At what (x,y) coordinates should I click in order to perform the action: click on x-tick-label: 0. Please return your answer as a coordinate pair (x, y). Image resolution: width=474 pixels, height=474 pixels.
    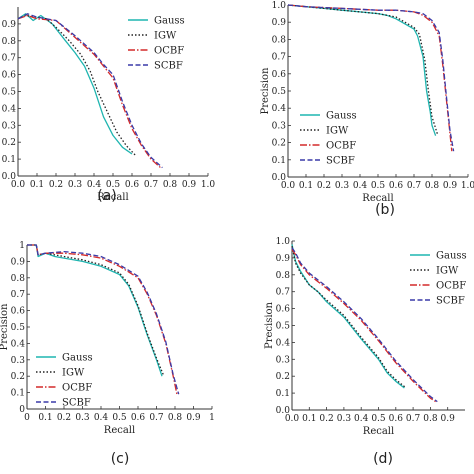
    Looking at the image, I should click on (27, 418).